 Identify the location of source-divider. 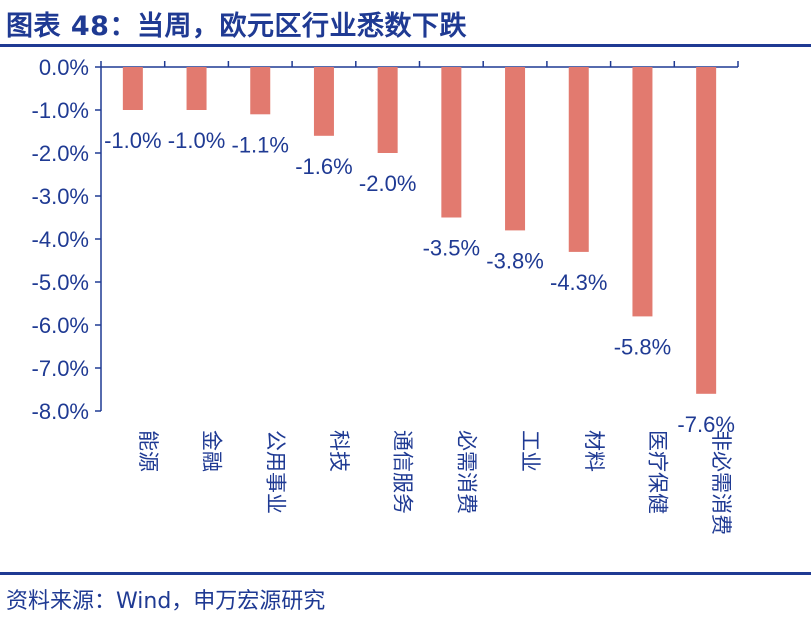
(405, 573).